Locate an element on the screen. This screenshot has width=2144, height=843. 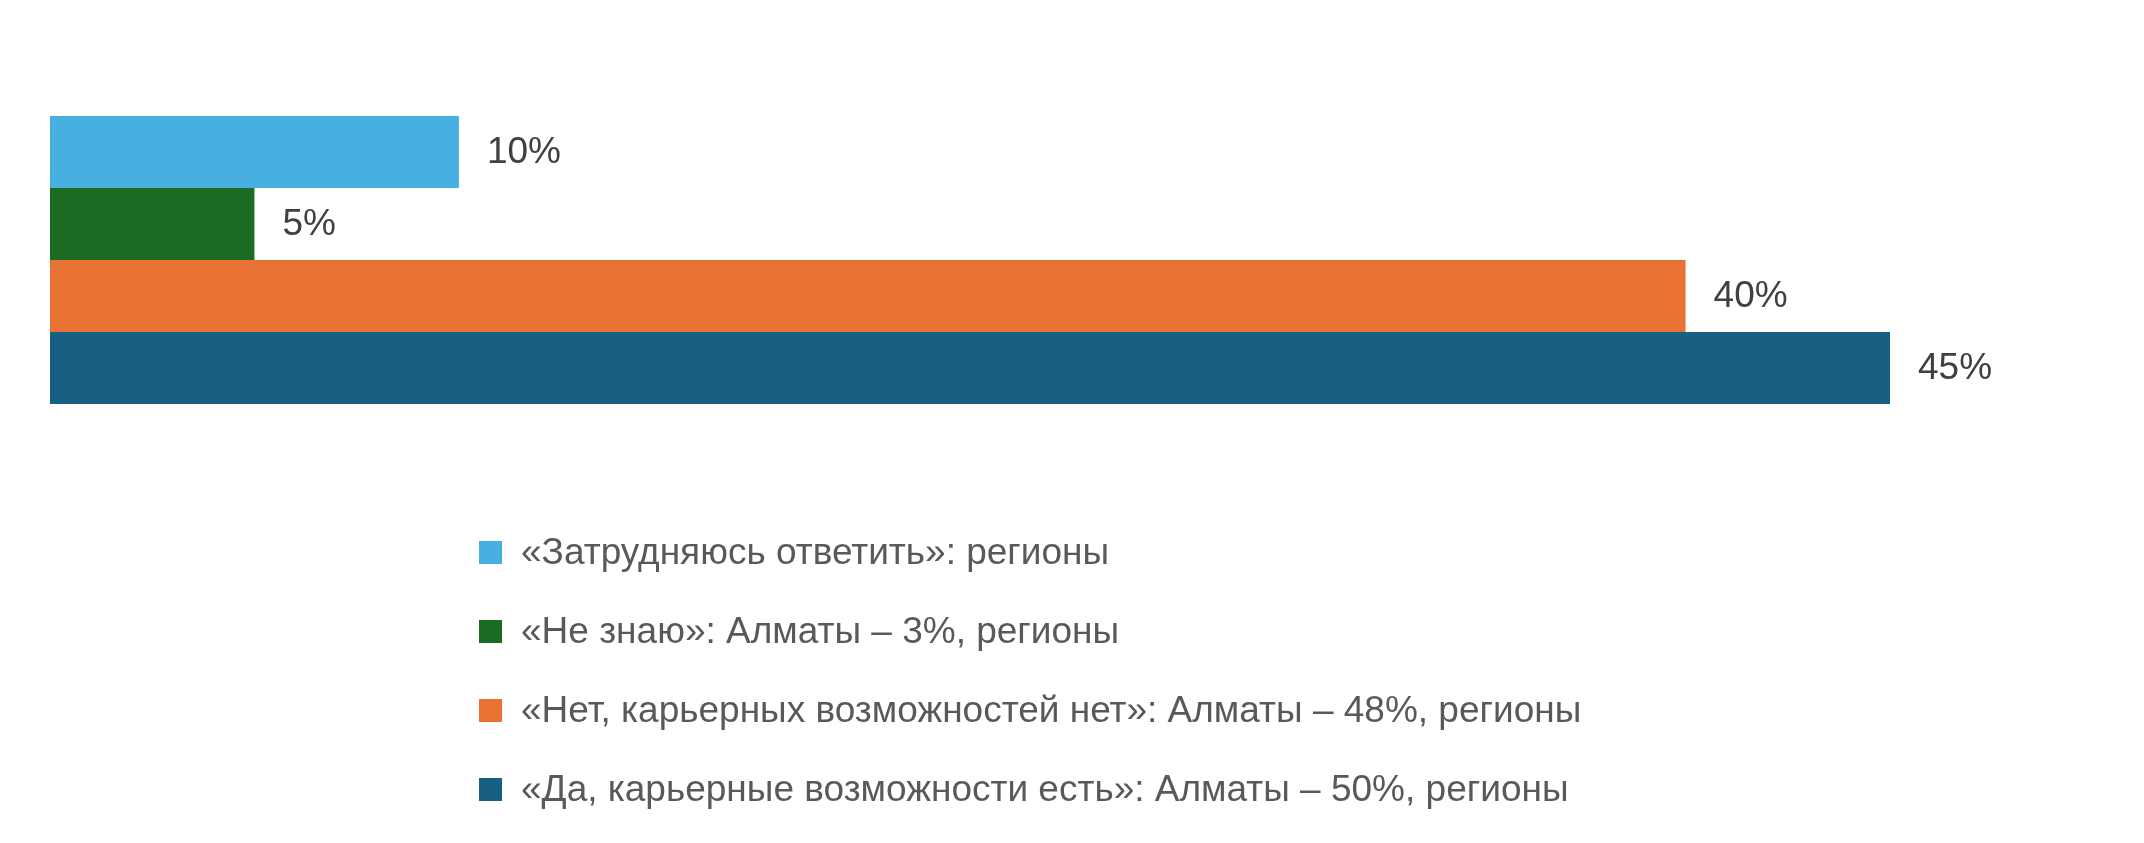
data-label: 5% is located at coordinates (309, 222).